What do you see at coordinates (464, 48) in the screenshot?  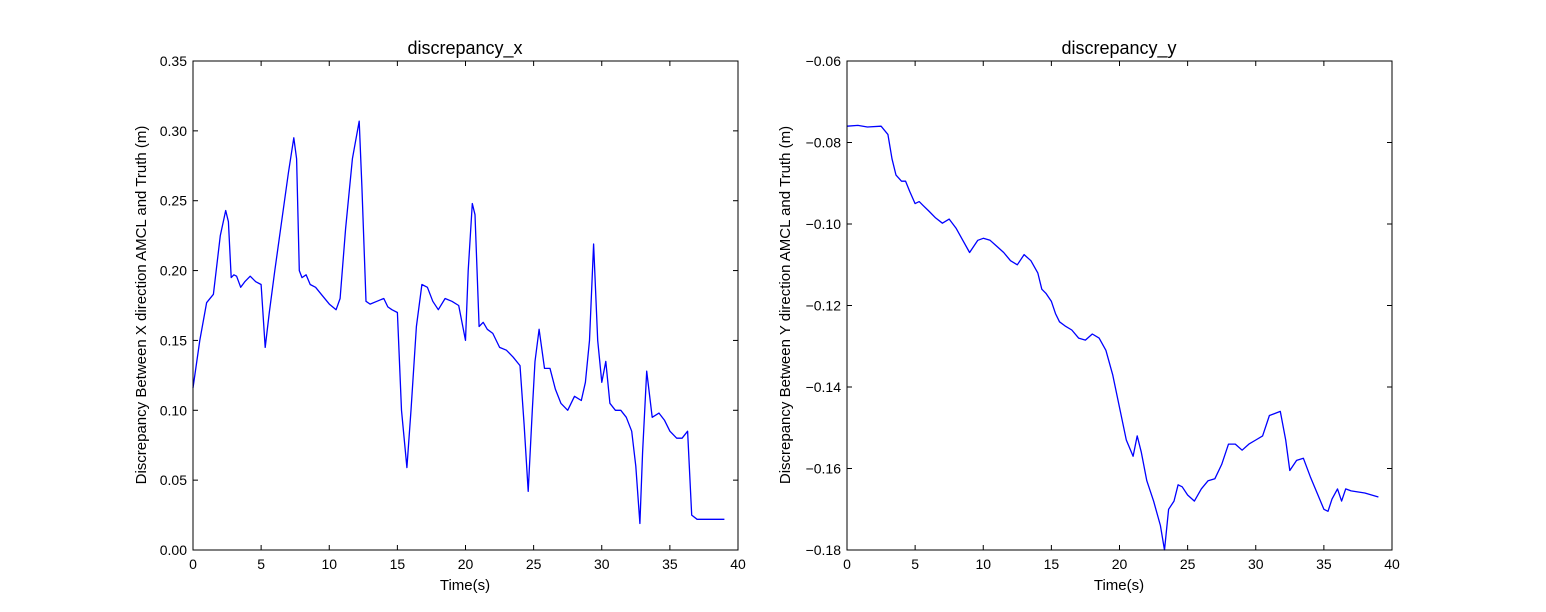 I see `chart-title: discrepancy_x` at bounding box center [464, 48].